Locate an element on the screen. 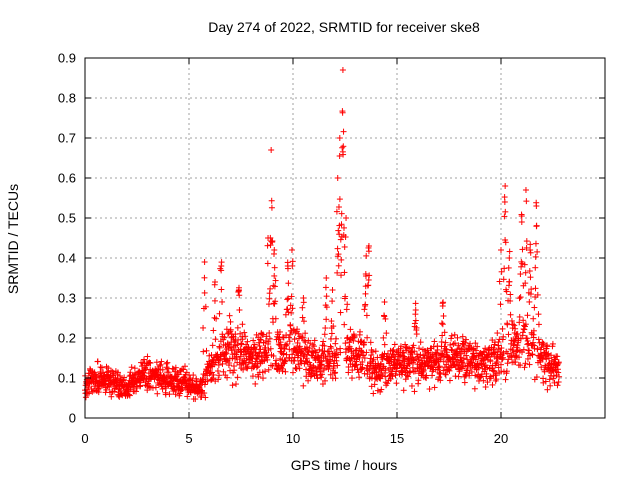  y-tick-label: 0.3 is located at coordinates (67, 298).